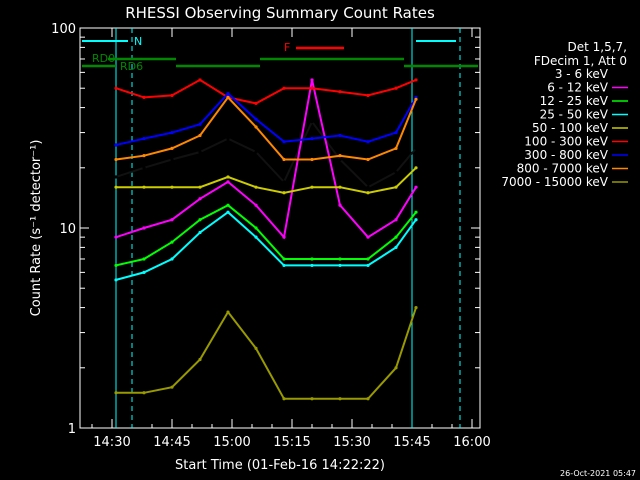  What do you see at coordinates (563, 169) in the screenshot?
I see `legend-entry-label: 800 - 7000 keV` at bounding box center [563, 169].